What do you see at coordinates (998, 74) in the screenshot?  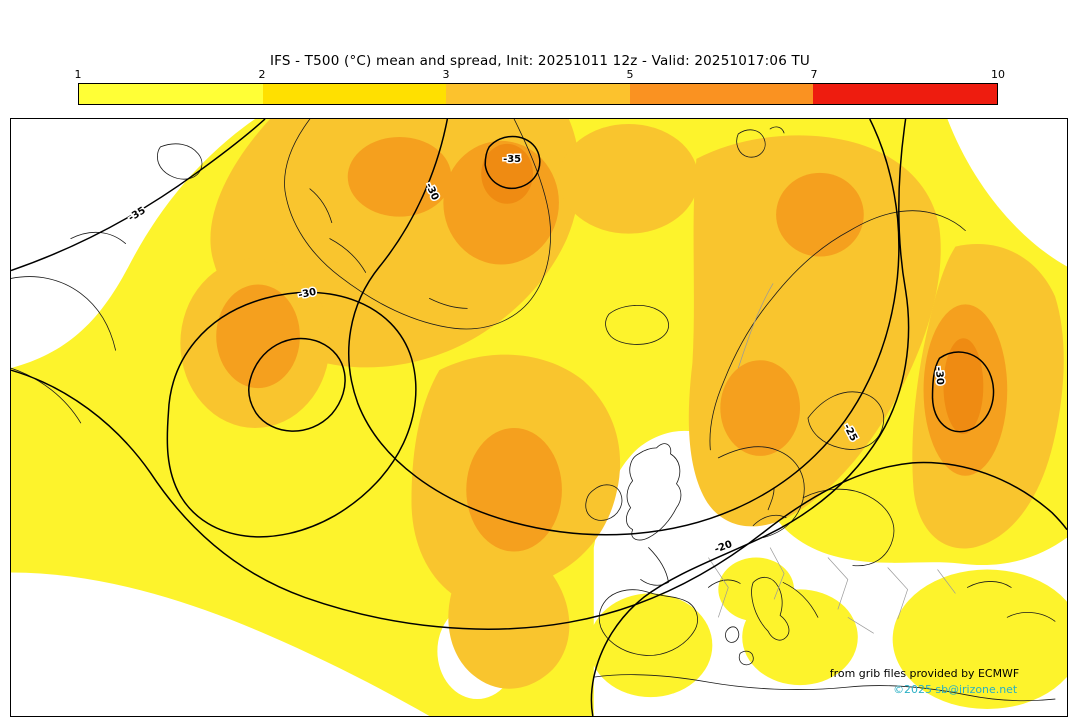 I see `colorbar-tick-label: 10` at bounding box center [998, 74].